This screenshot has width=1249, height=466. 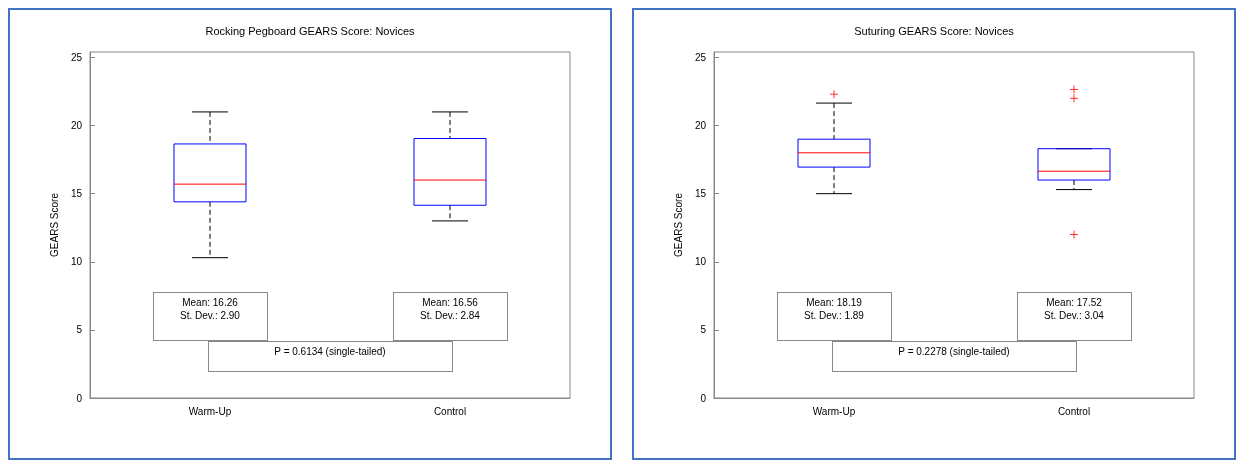 I want to click on note-box: Mean: 17.52 St. Dev.: 3.04, so click(x=1074, y=316).